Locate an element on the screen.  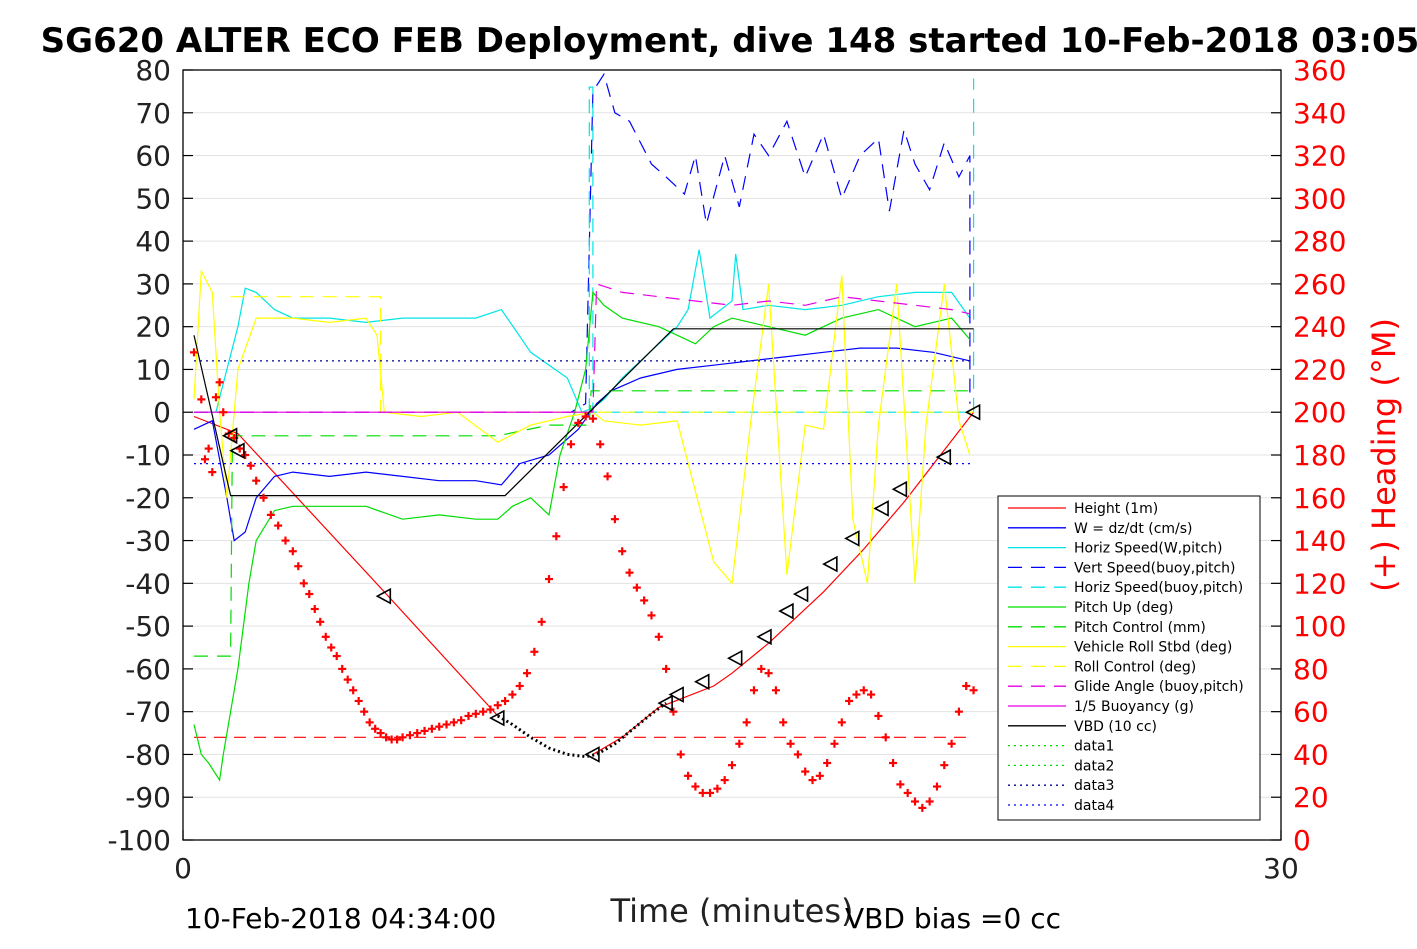
legend-label: Roll Control (deg) is located at coordinates (1135, 667).